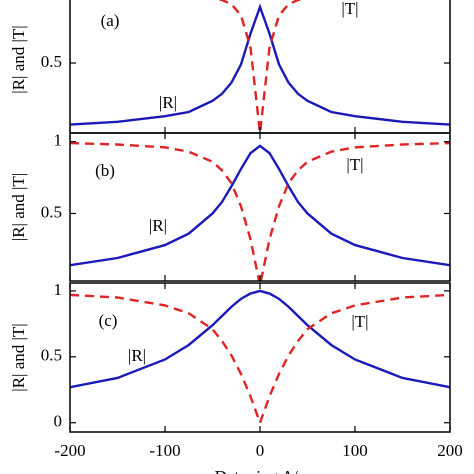  I want to click on x-tick-label: -100, so click(164, 450).